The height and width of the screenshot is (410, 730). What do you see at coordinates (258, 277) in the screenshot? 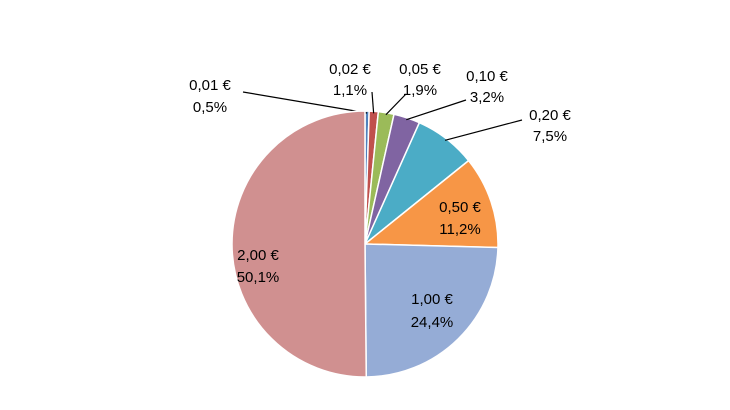
I see `slice-value-label: 50,1%` at bounding box center [258, 277].